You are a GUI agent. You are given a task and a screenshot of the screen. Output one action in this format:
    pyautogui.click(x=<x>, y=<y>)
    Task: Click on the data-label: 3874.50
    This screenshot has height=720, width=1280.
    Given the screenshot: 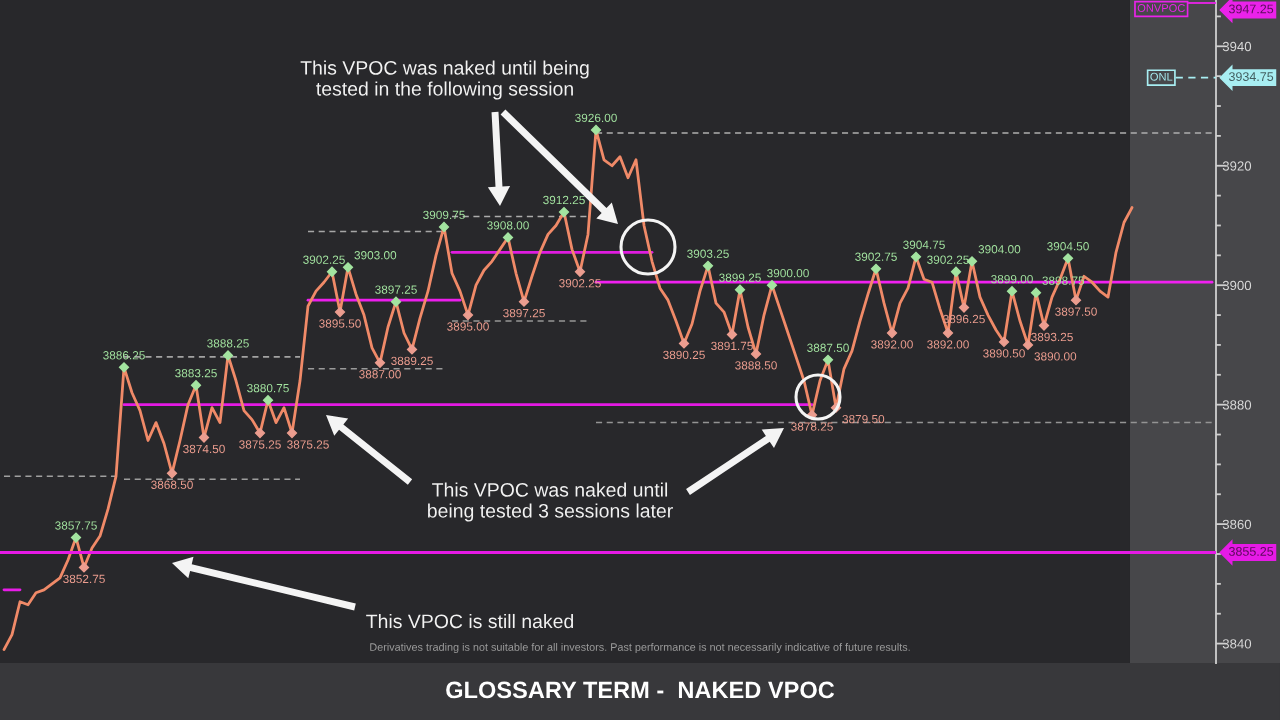 What is the action you would take?
    pyautogui.click(x=204, y=449)
    